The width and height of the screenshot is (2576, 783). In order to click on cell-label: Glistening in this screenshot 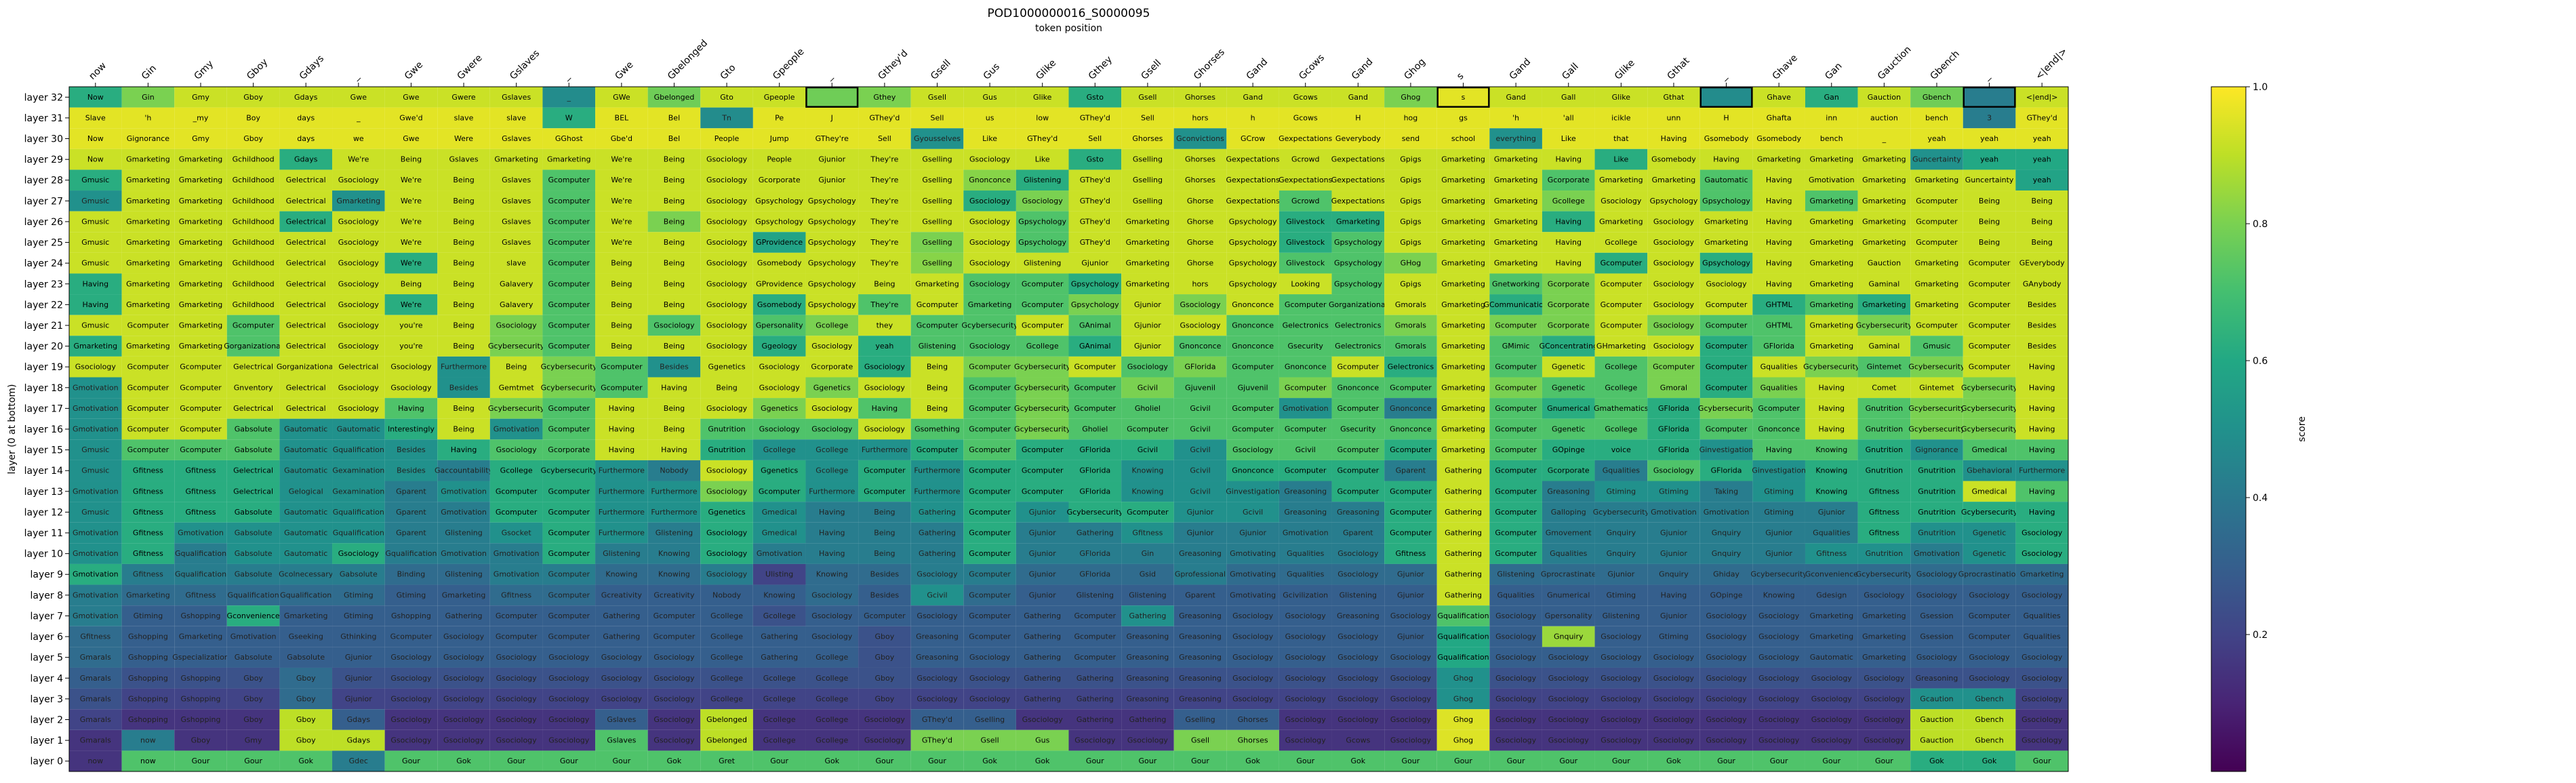, I will do `click(463, 533)`.